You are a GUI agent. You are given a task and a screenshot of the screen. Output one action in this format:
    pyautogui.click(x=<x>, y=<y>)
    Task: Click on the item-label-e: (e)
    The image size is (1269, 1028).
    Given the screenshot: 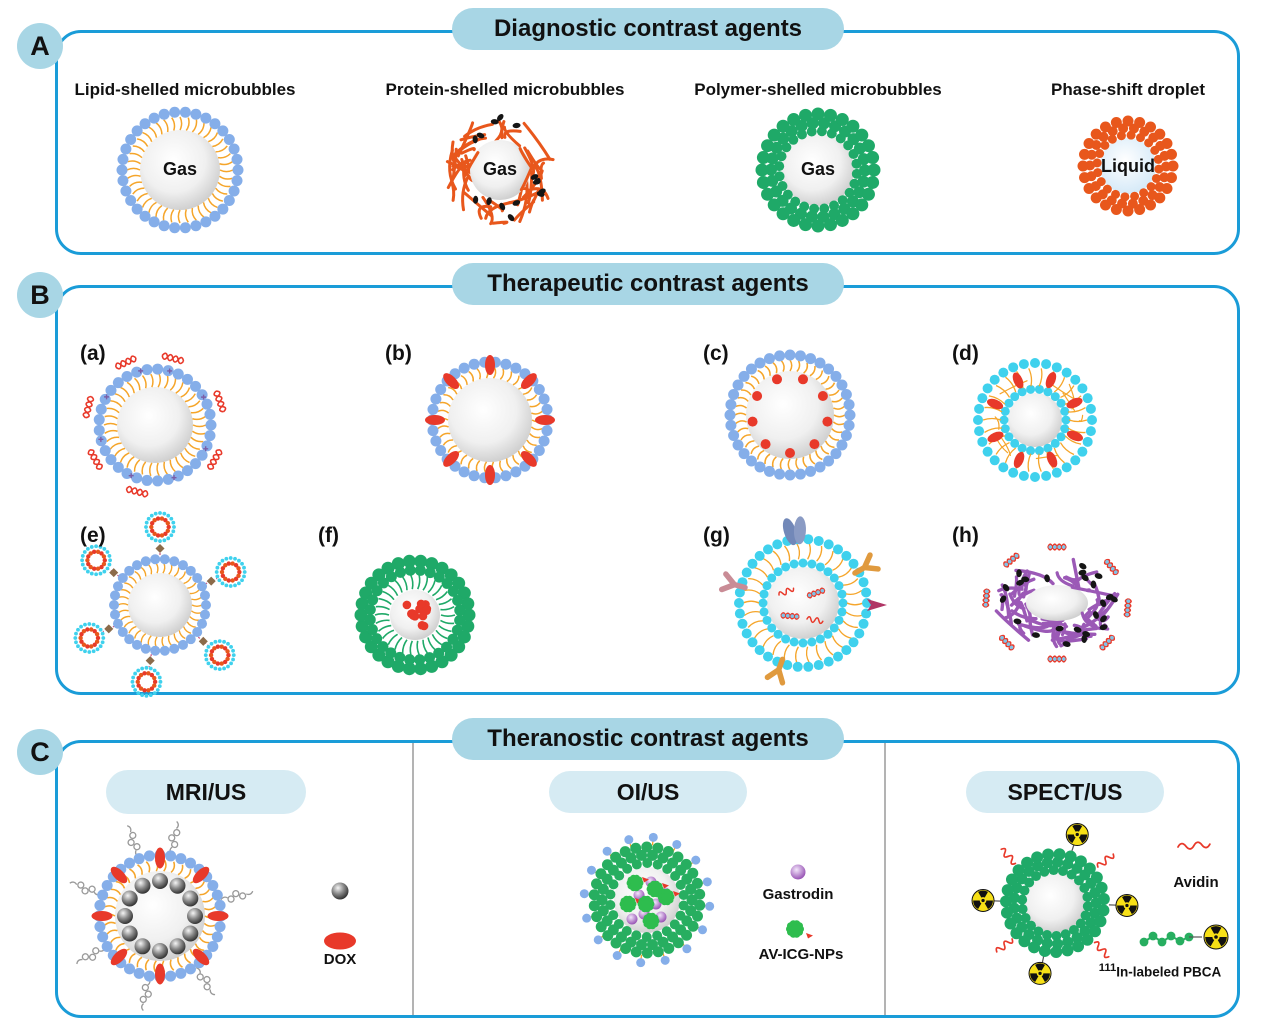 What is the action you would take?
    pyautogui.click(x=93, y=535)
    